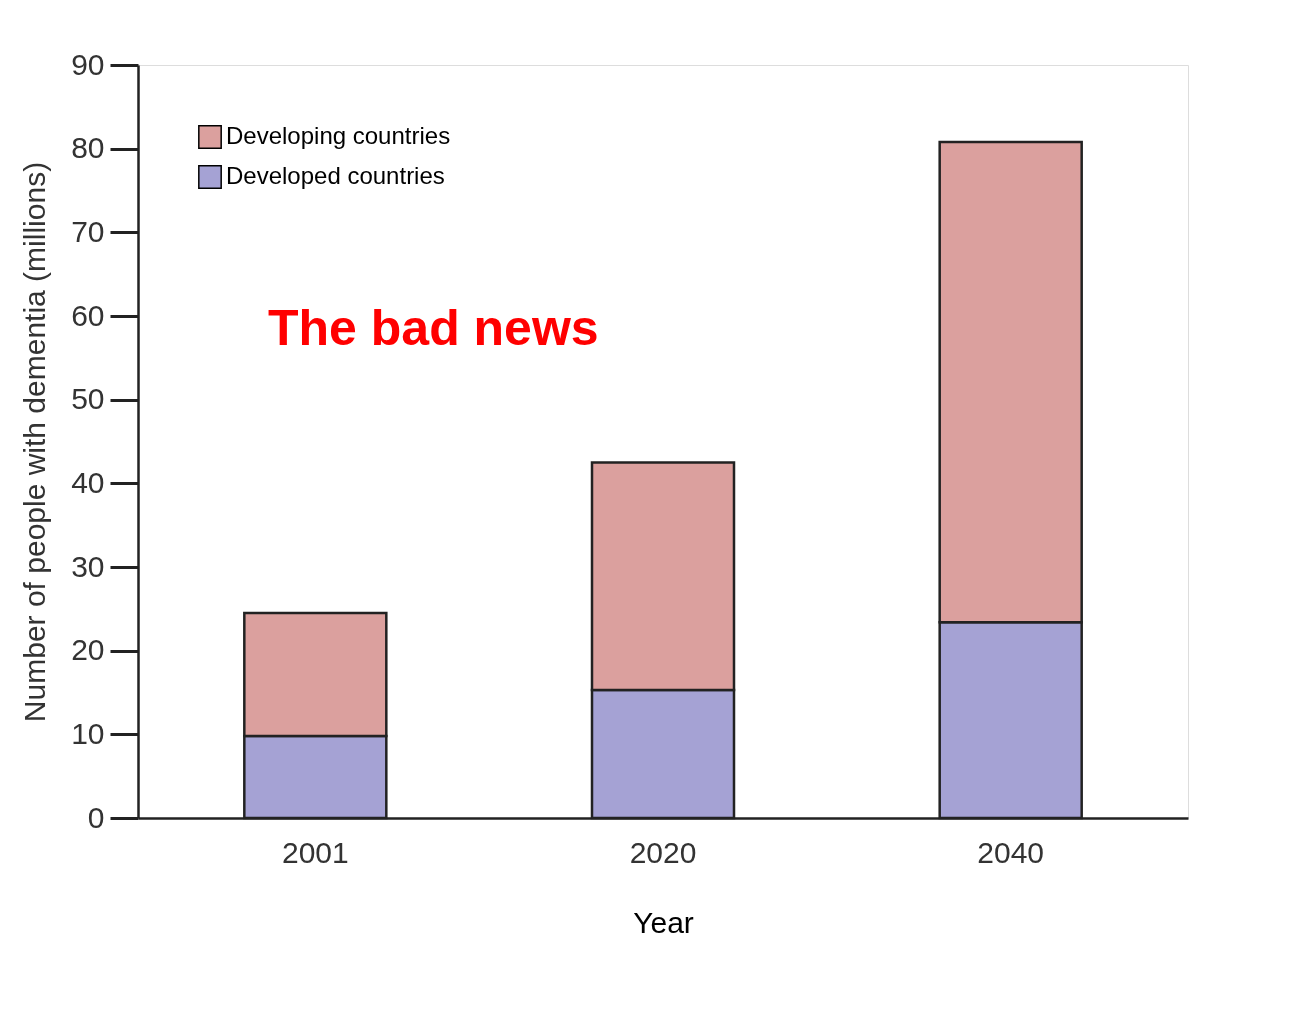  I want to click on y-tick-label: 50, so click(88, 399).